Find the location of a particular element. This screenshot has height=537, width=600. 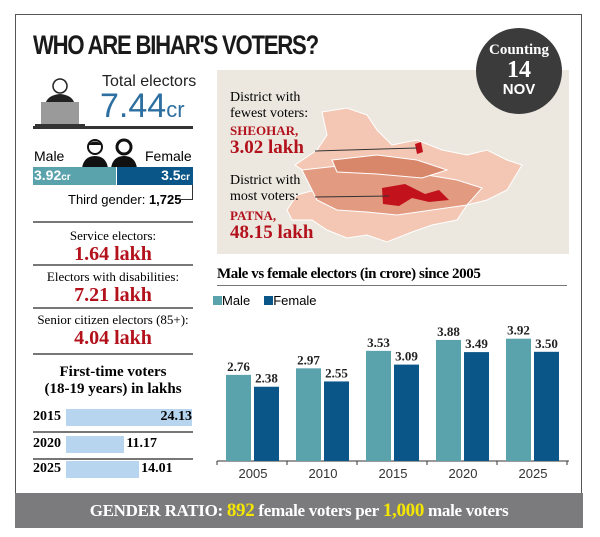

first-time-year: 2025 is located at coordinates (47, 468).